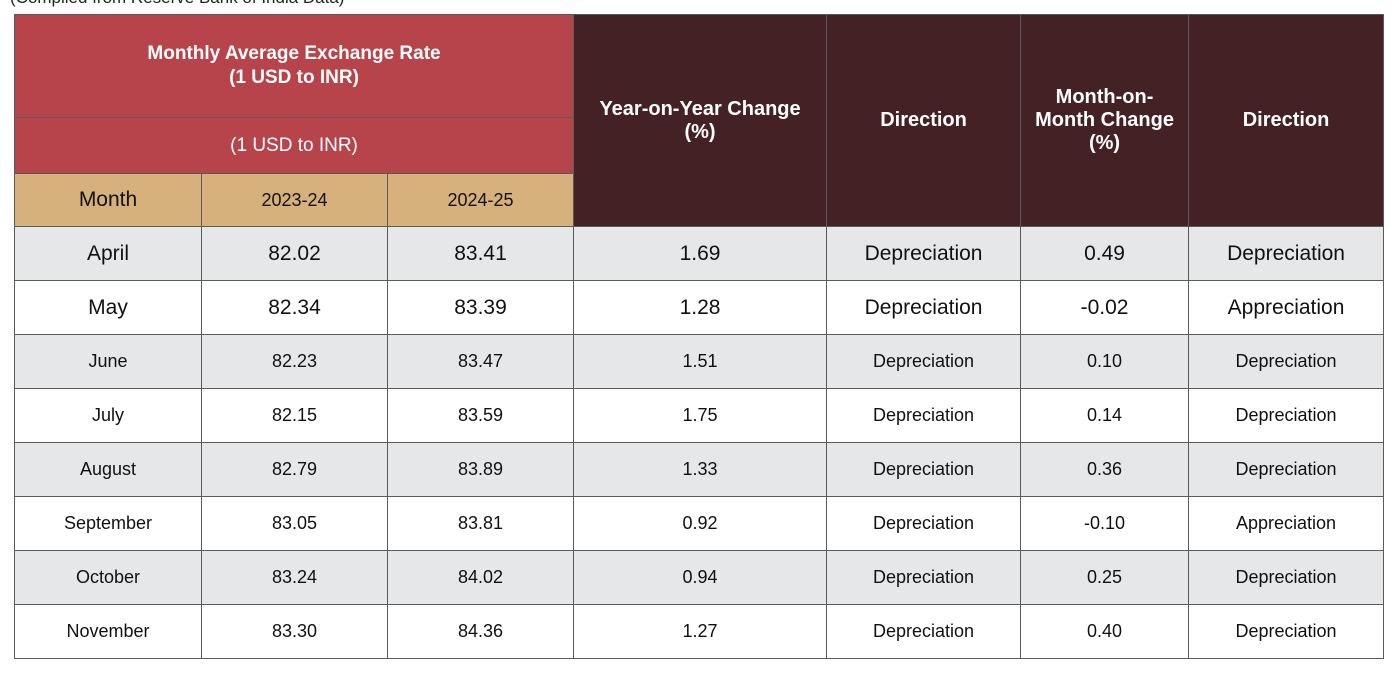 This screenshot has height=674, width=1397. I want to click on cell-rate-2024-25: 84.36, so click(480, 631).